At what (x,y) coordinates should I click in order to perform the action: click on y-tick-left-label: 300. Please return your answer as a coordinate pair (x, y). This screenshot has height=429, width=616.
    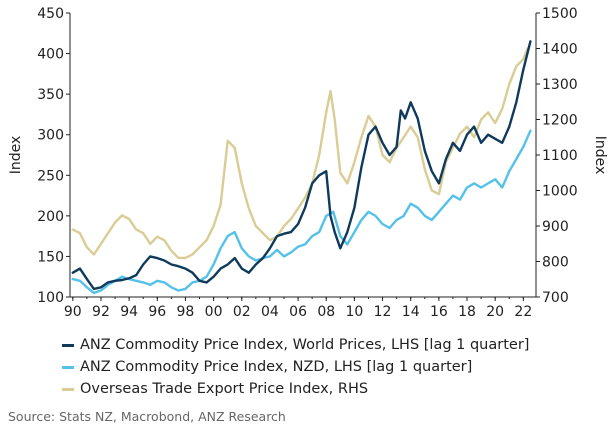
    Looking at the image, I should click on (50, 136).